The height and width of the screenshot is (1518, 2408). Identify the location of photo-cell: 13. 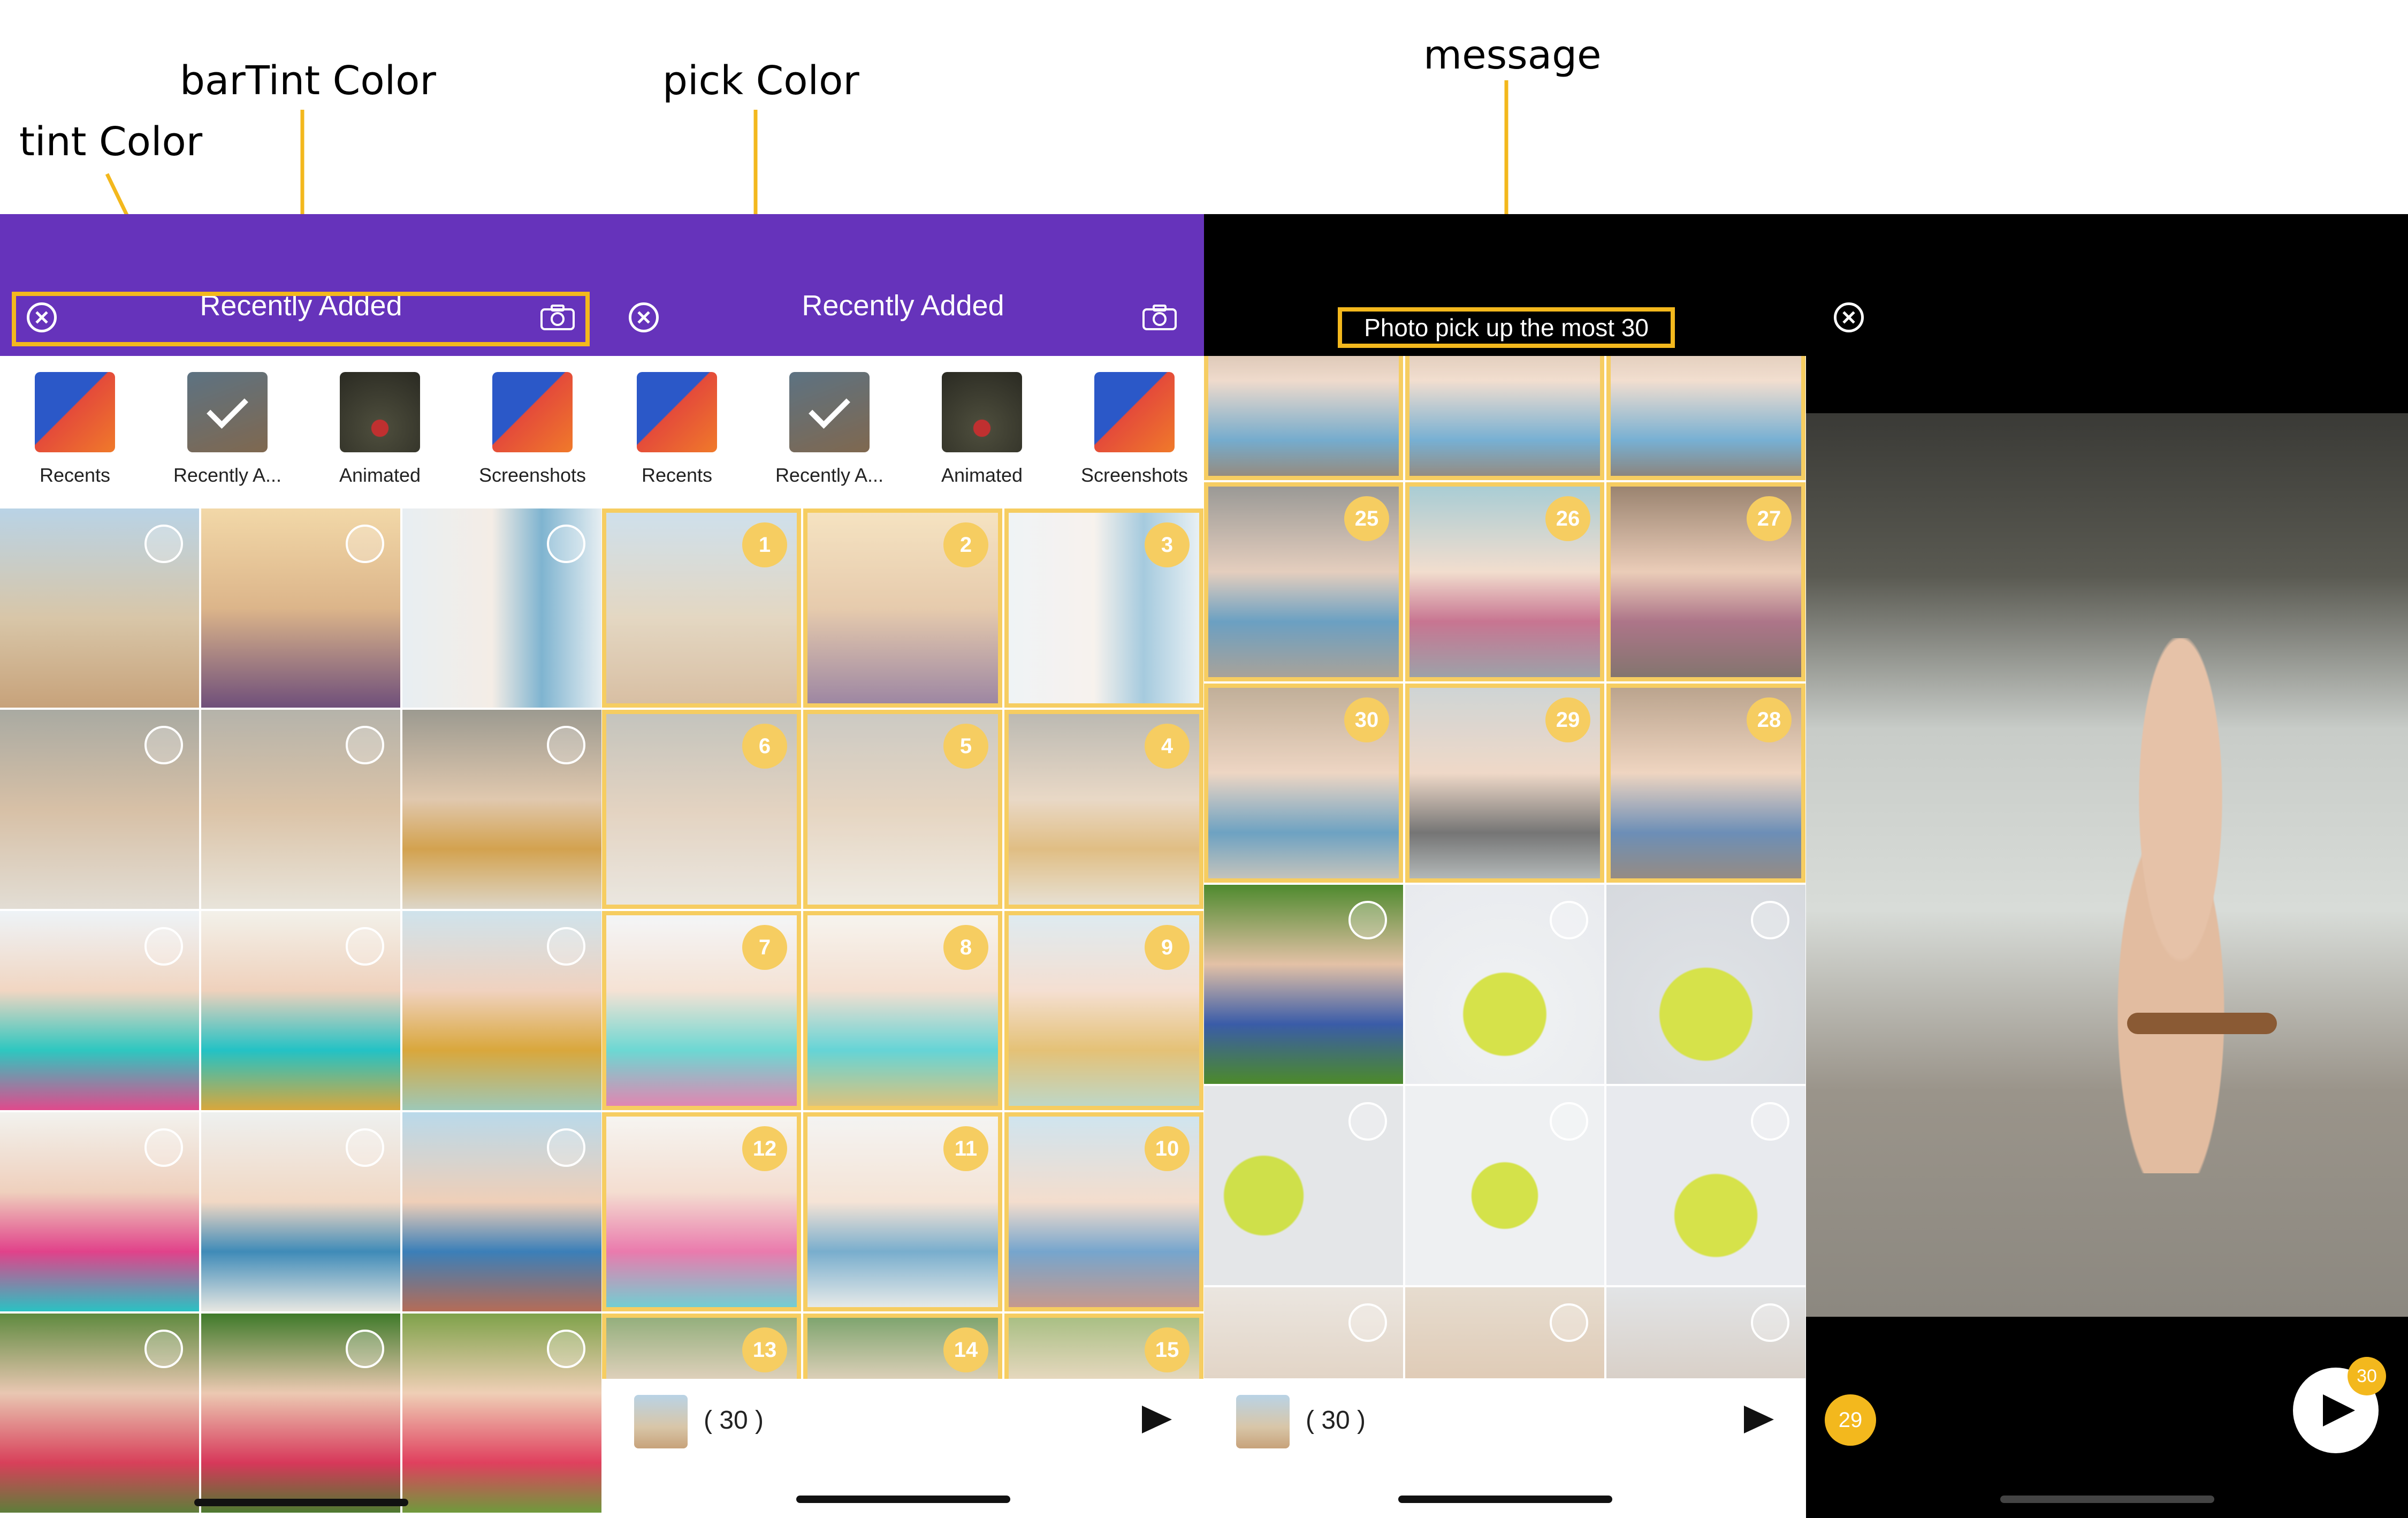
(701, 1350).